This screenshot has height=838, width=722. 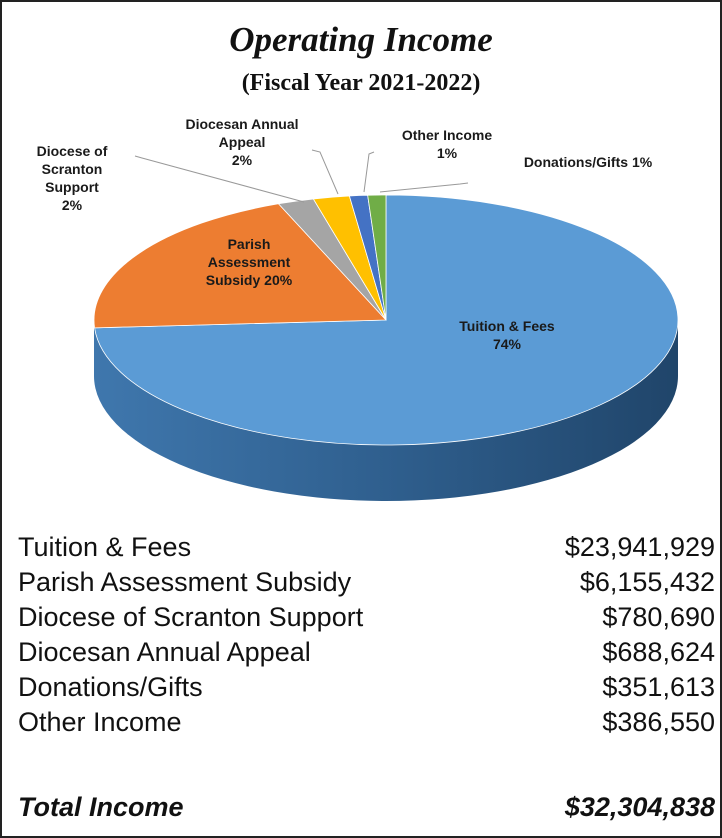 I want to click on slice-percent: 74%, so click(x=507, y=344).